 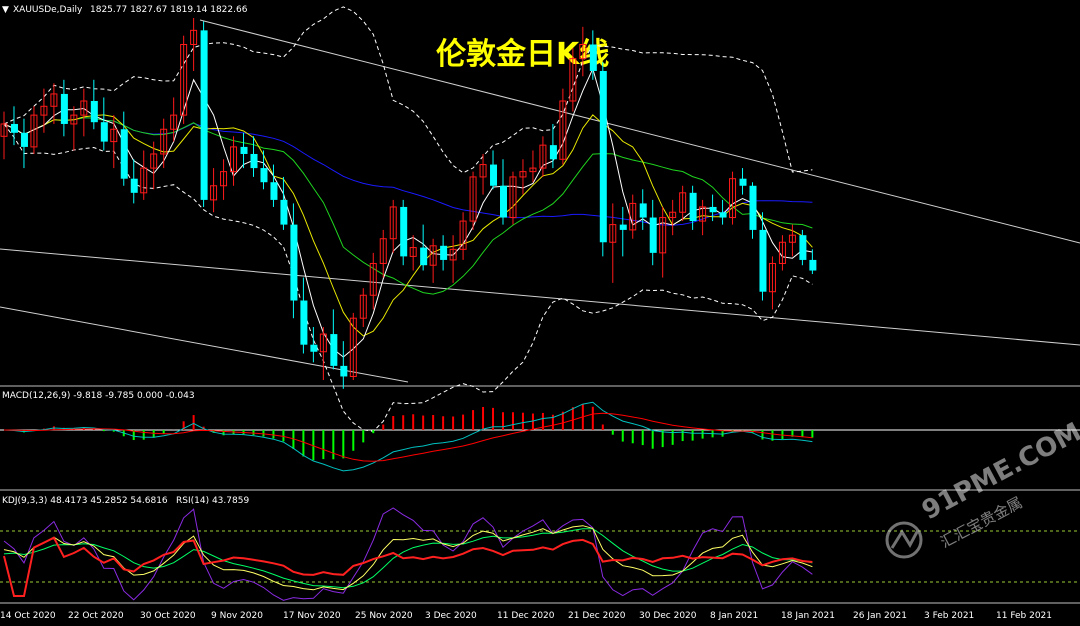 I want to click on x-tick-label: 11 Dec 2020, so click(x=526, y=616).